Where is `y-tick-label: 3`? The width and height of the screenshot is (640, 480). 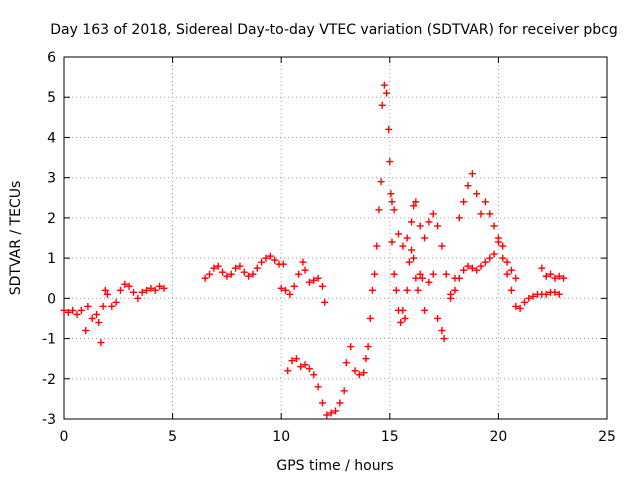
y-tick-label: 3 is located at coordinates (51, 179).